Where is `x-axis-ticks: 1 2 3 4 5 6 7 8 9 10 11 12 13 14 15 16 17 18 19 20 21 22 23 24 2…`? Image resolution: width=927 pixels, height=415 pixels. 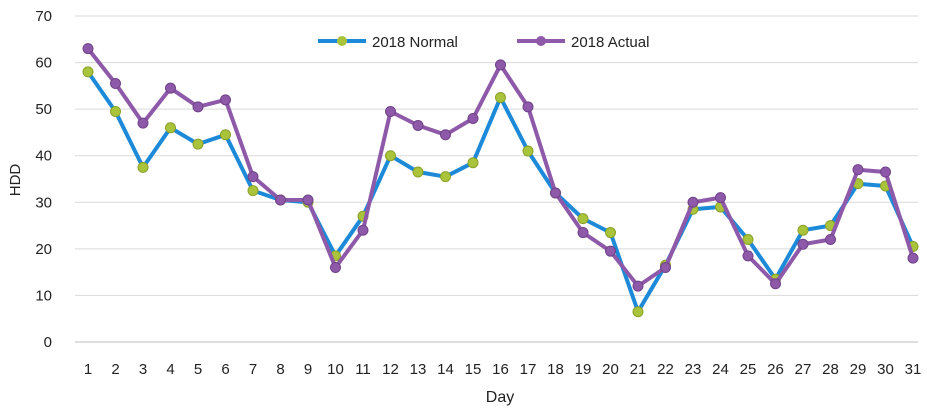 x-axis-ticks: 1 2 3 4 5 6 7 8 9 10 11 12 13 14 15 16 17 18 19 20 21 22 23 24 2… is located at coordinates (503, 369).